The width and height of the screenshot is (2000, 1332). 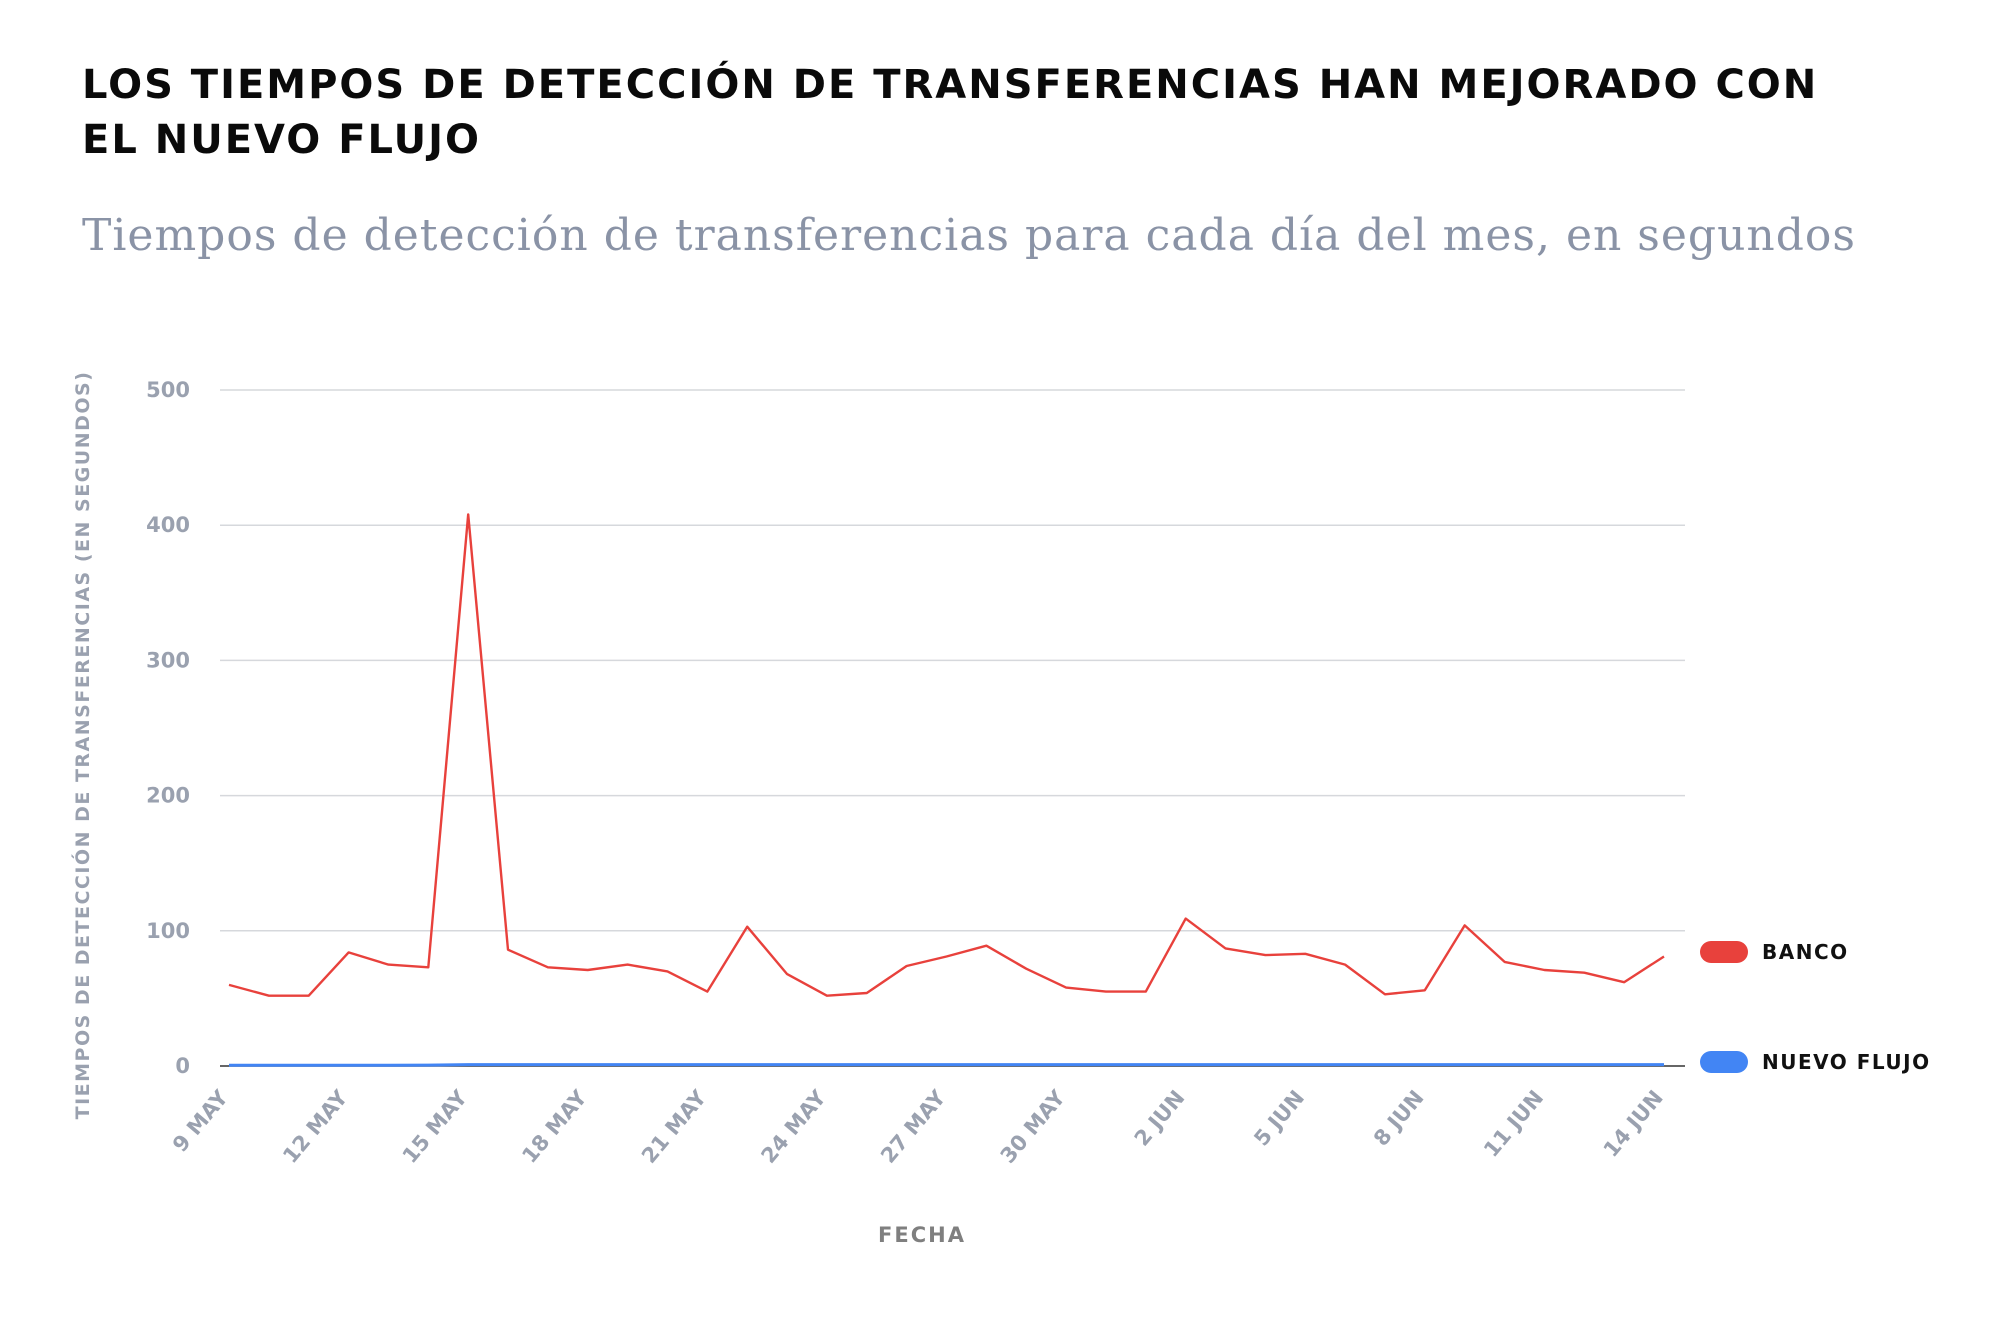 I want to click on x-tick-label: 27 MAY, so click(x=913, y=1126).